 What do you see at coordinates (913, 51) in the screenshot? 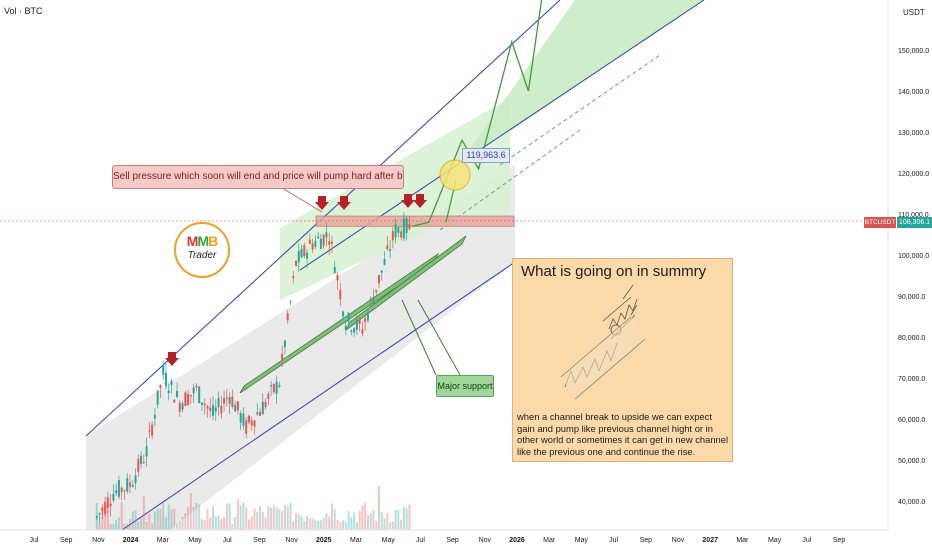
I see `price-tick-label: 150,000.0` at bounding box center [913, 51].